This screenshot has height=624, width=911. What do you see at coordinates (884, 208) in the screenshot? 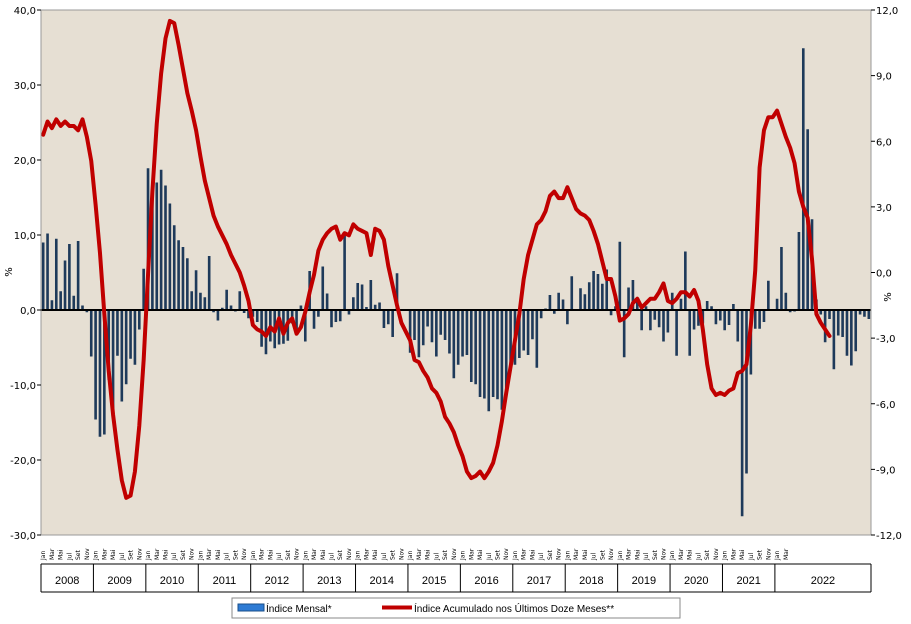
I see `right-tick-label: 3,0` at bounding box center [884, 208].